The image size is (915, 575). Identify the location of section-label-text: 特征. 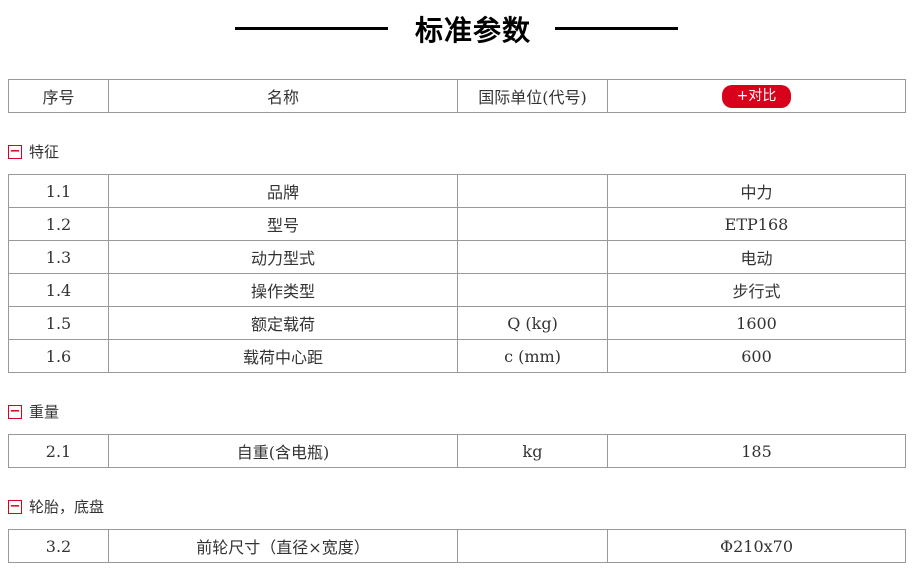
(44, 152).